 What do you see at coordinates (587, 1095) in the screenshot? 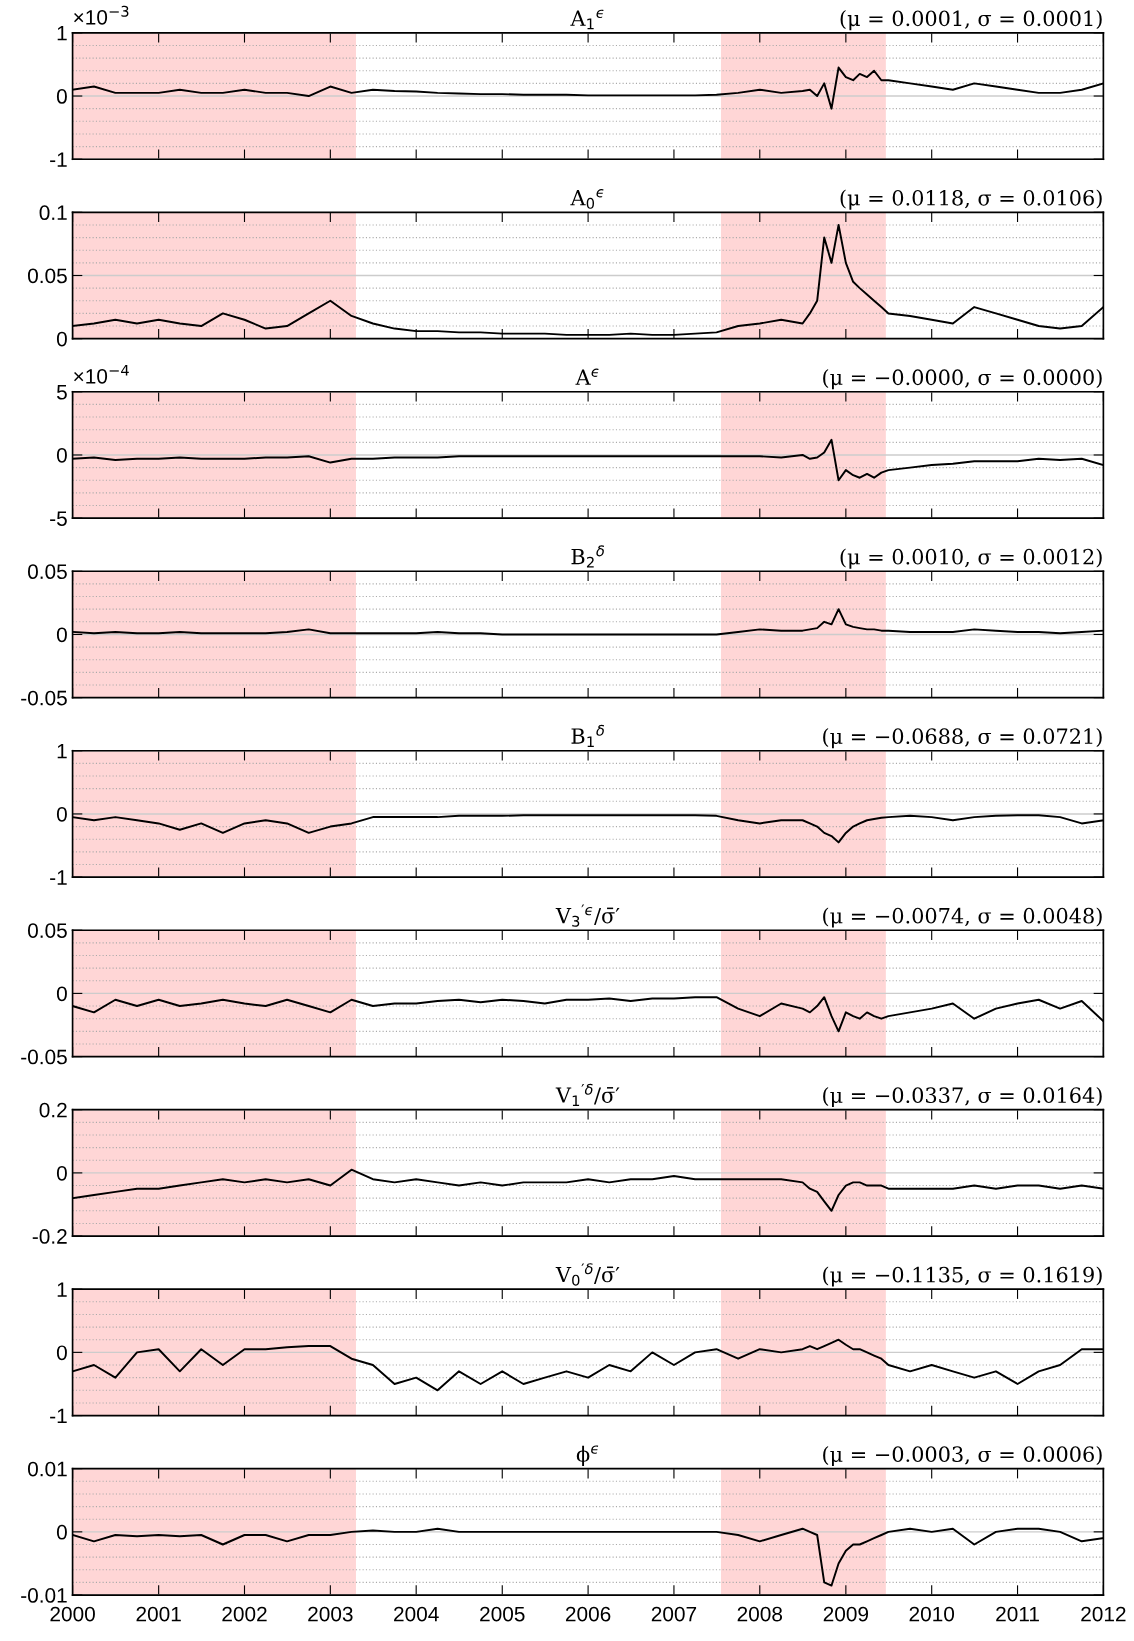
I see `chart-title: V$_{1}$$^{′δ}$/σ̄′` at bounding box center [587, 1095].